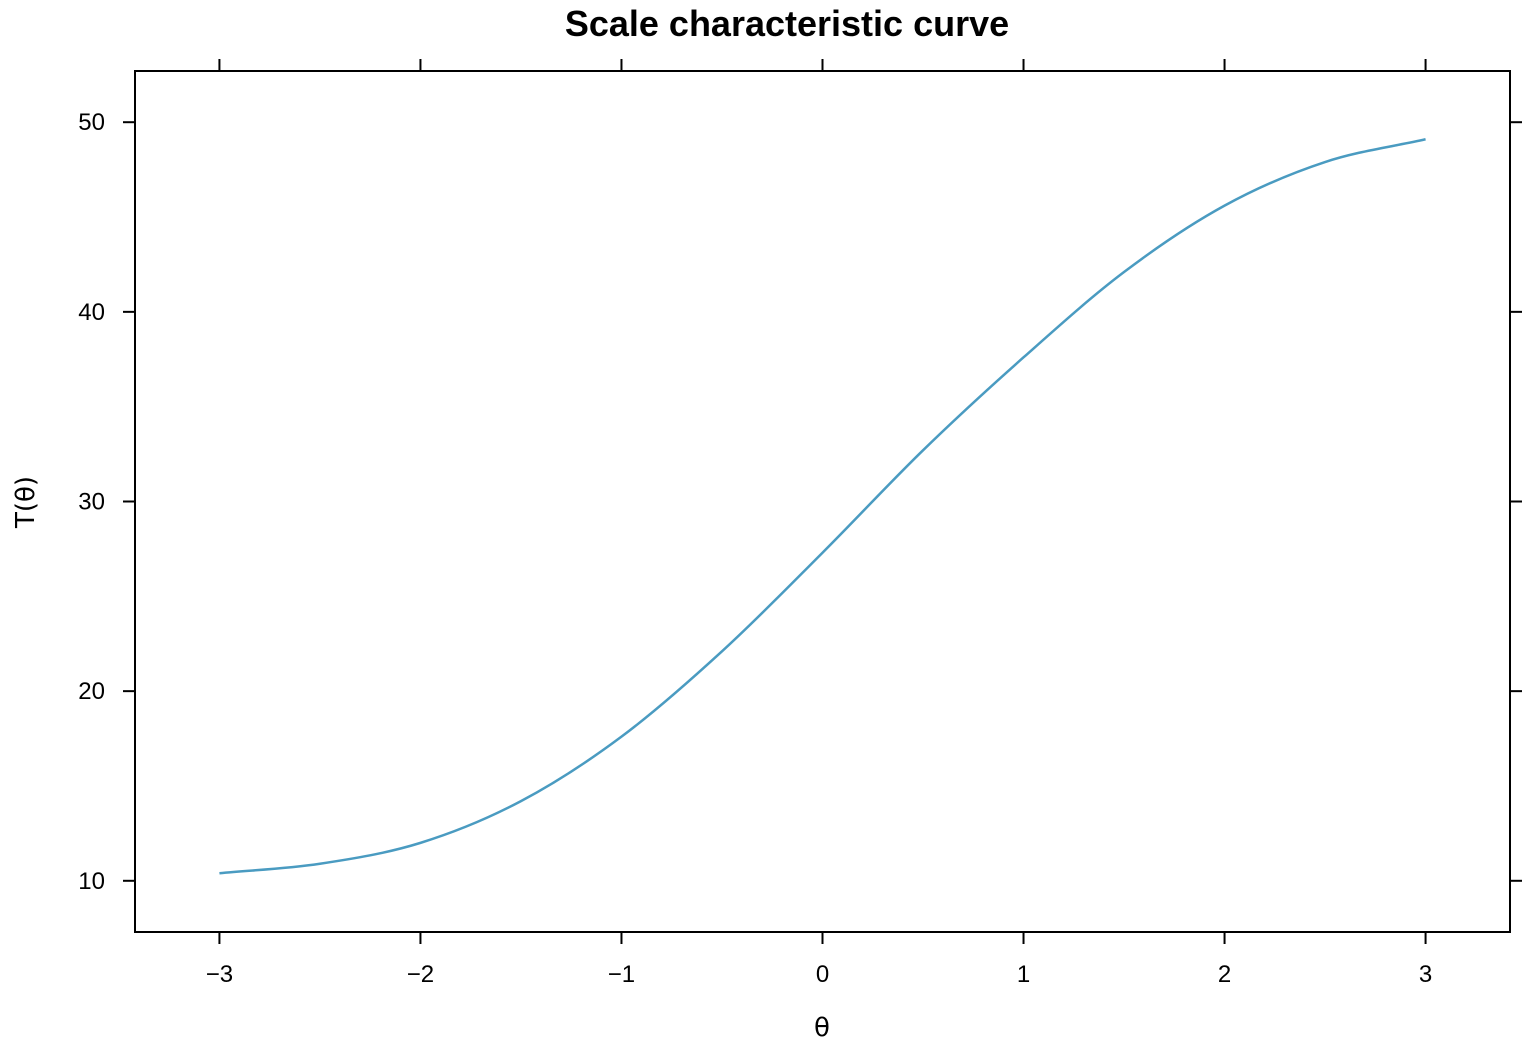 This screenshot has width=1535, height=1048. What do you see at coordinates (26, 502) in the screenshot?
I see `y-axis-label: T(θ)` at bounding box center [26, 502].